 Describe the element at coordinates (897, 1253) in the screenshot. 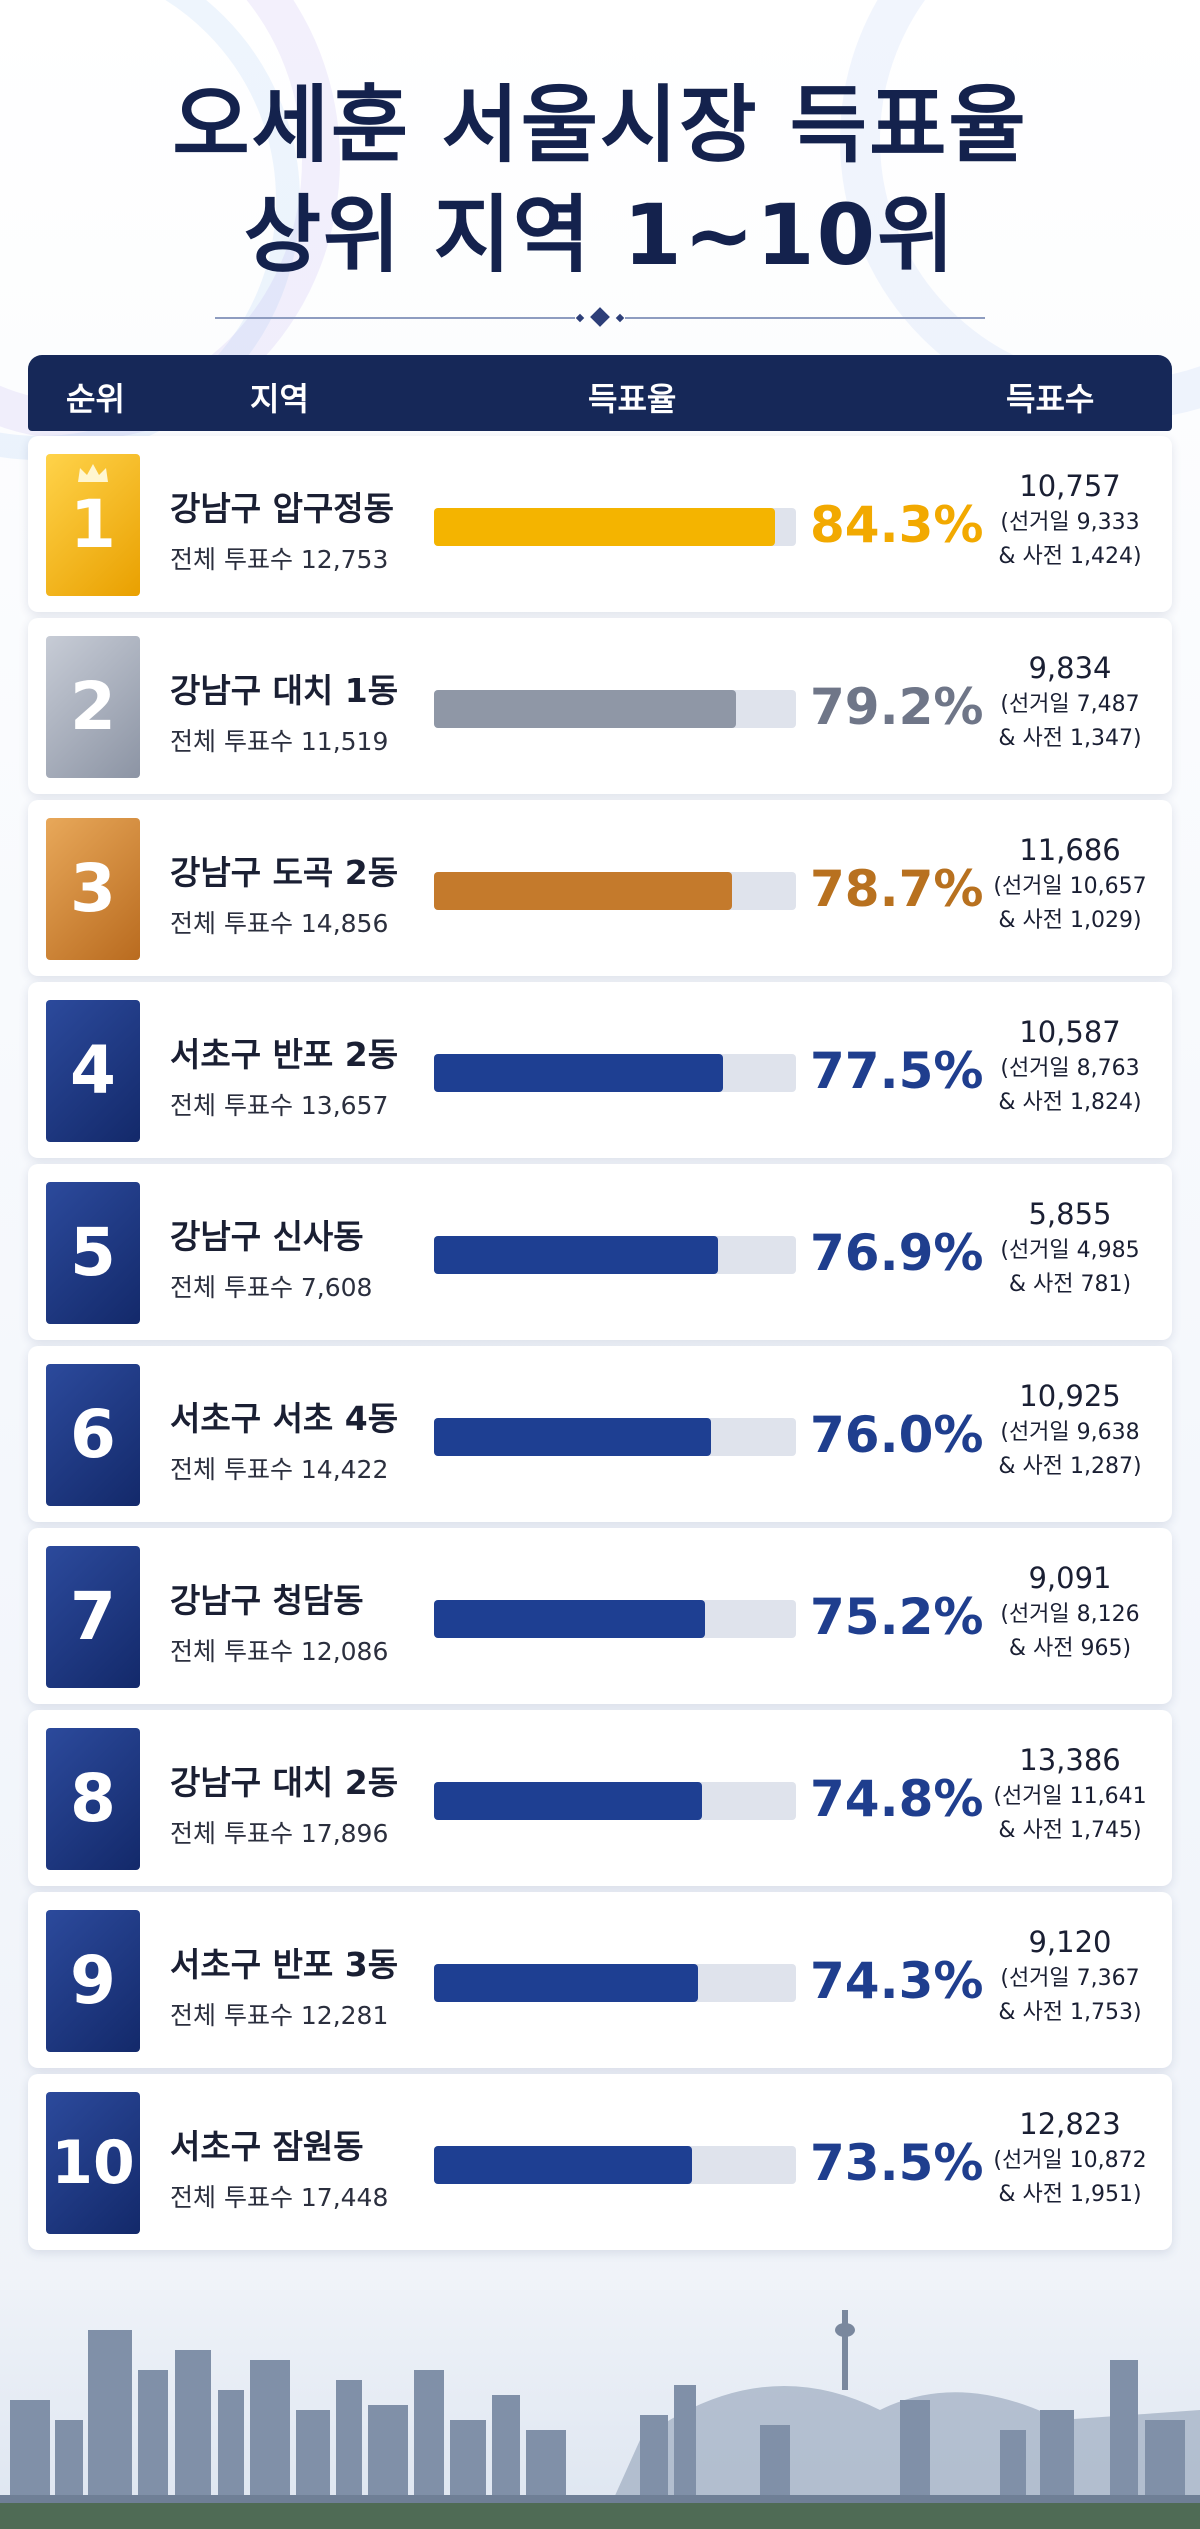

I see `rate-label: 76.9%` at that location.